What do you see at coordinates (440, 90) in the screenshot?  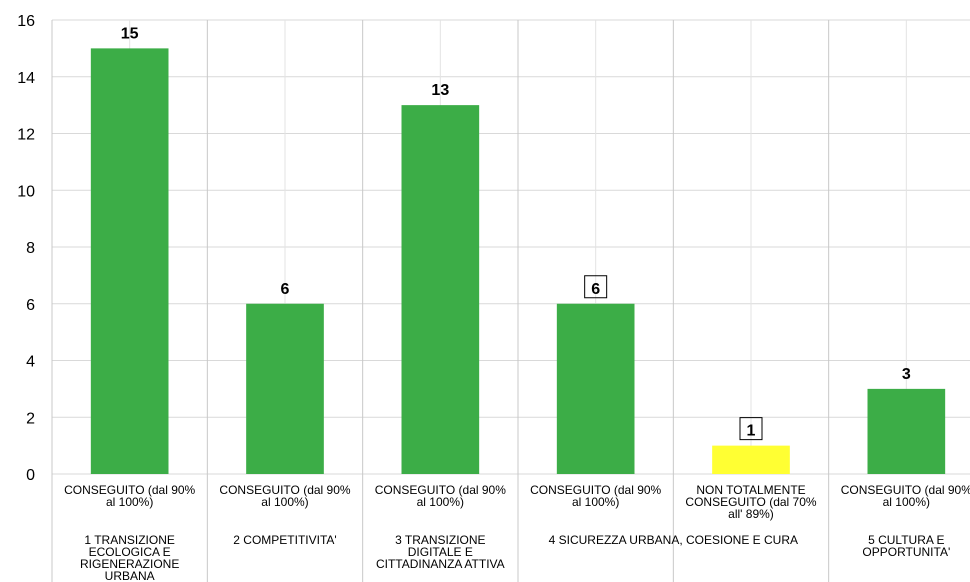 I see `data-label: 13` at bounding box center [440, 90].